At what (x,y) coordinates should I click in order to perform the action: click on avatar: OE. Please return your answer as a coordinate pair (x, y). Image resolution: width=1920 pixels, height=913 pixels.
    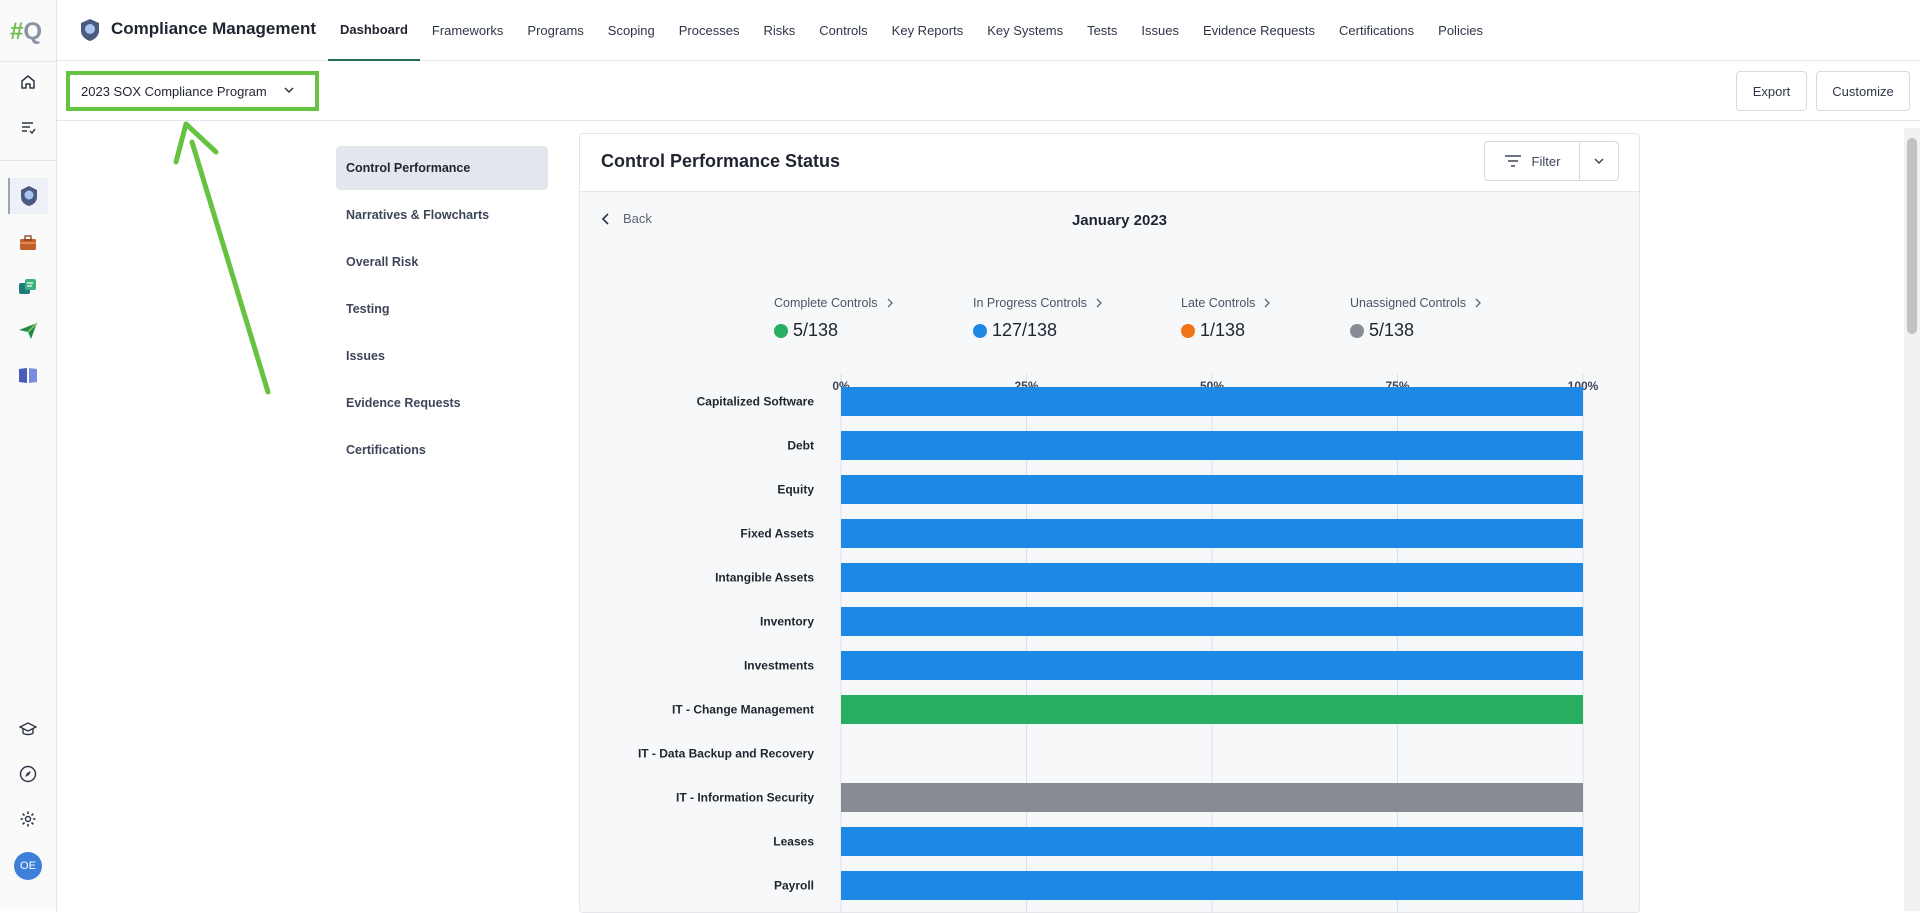
    Looking at the image, I should click on (28, 866).